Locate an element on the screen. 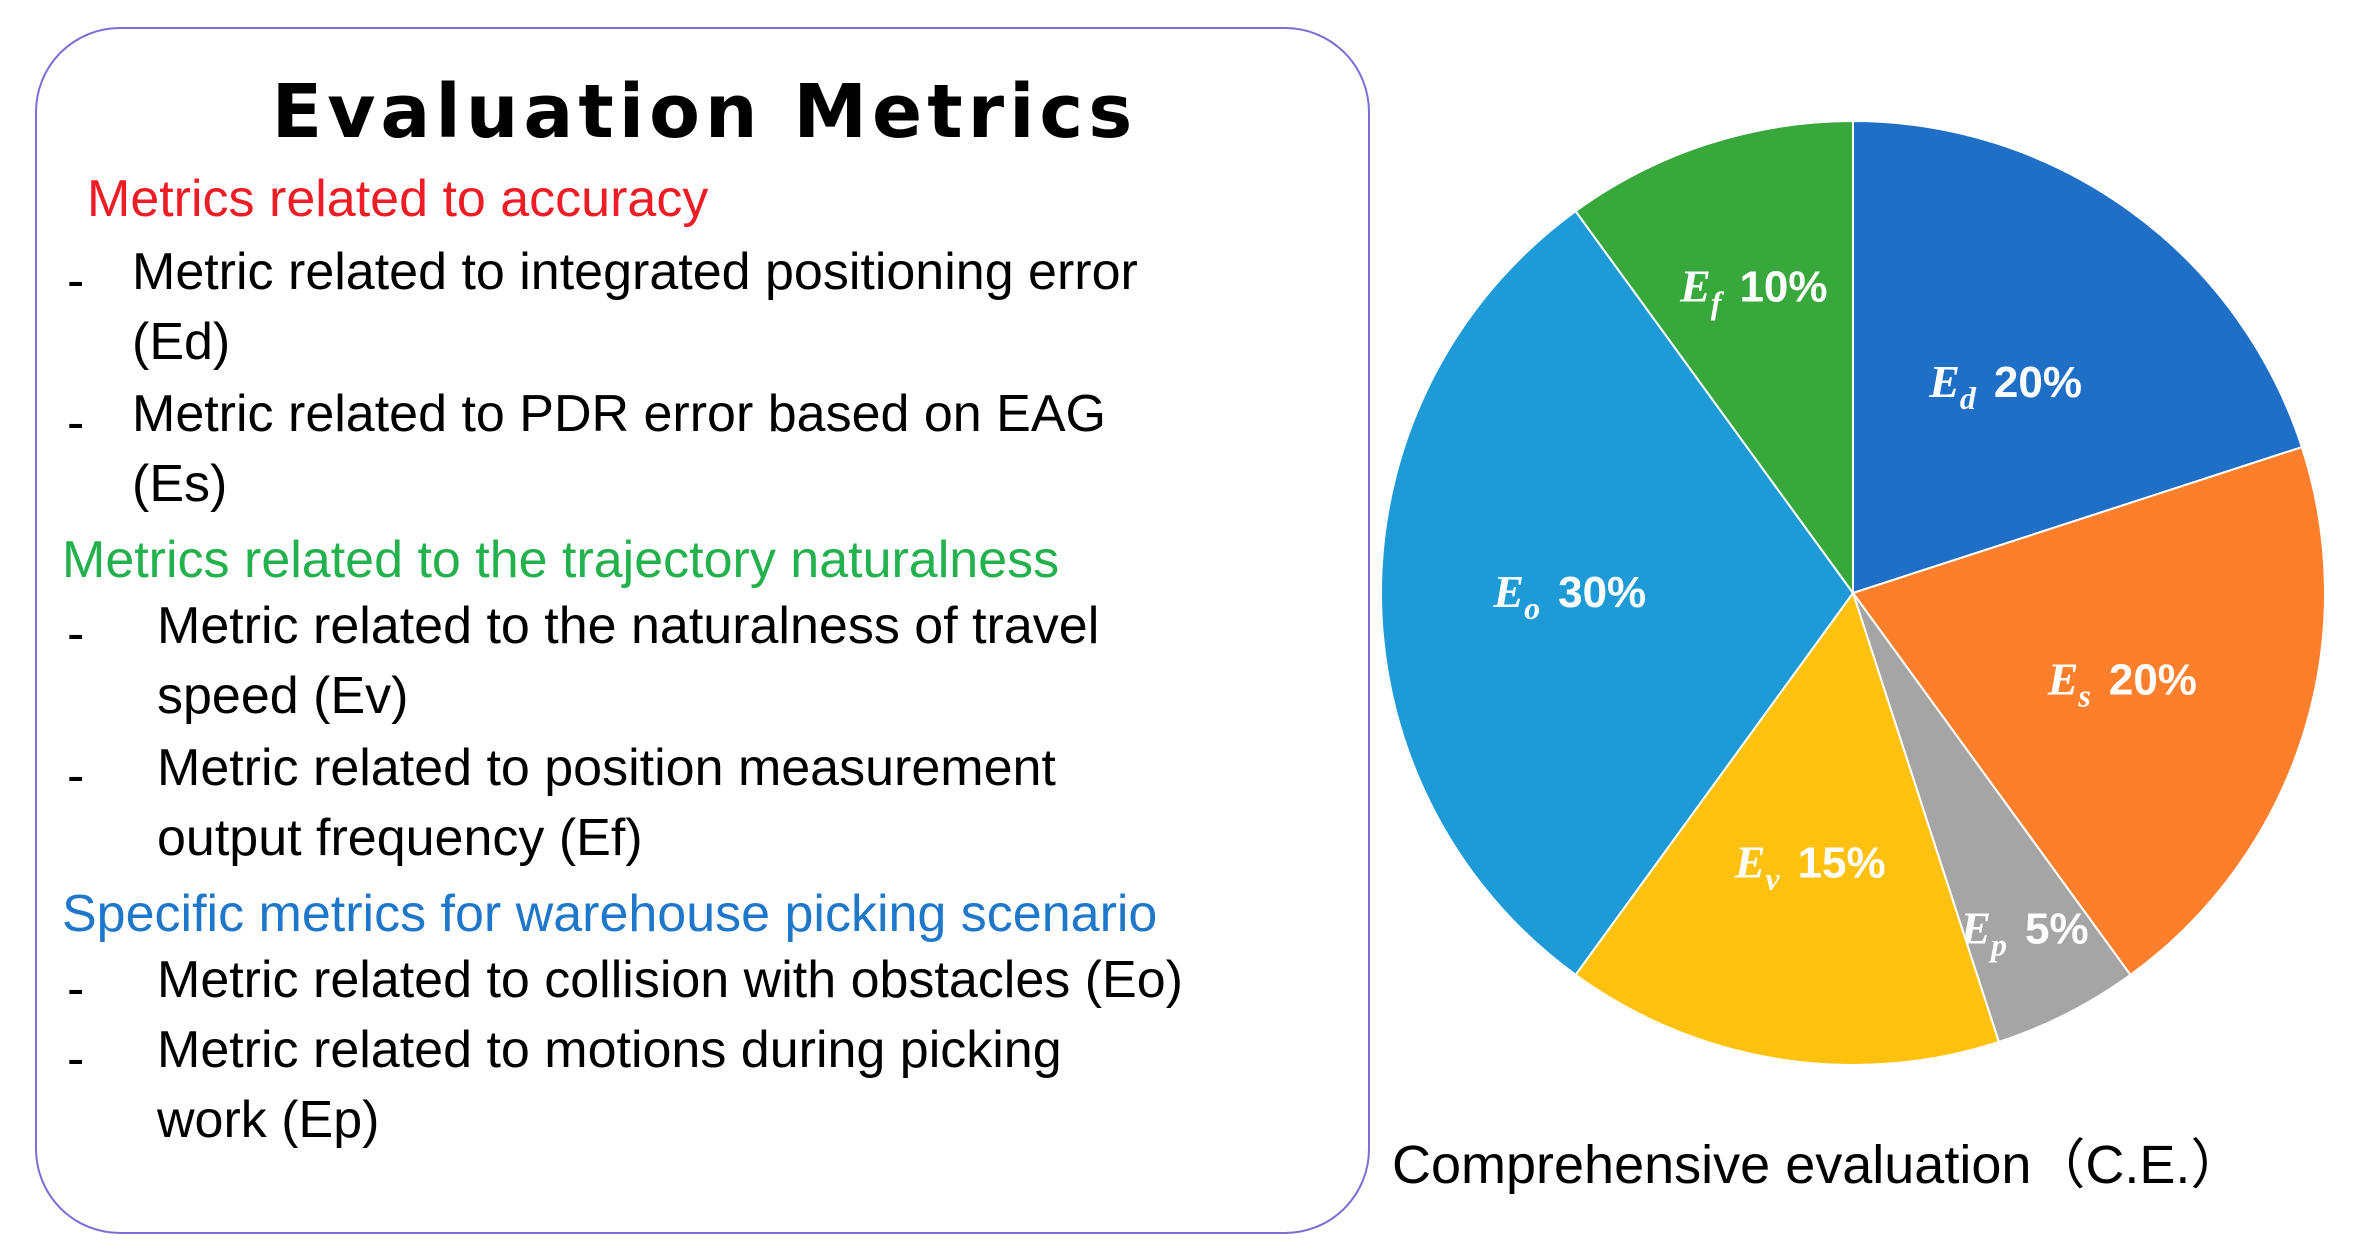 Image resolution: width=2355 pixels, height=1253 pixels. pie-label-eo: Eo 30% is located at coordinates (1569, 596).